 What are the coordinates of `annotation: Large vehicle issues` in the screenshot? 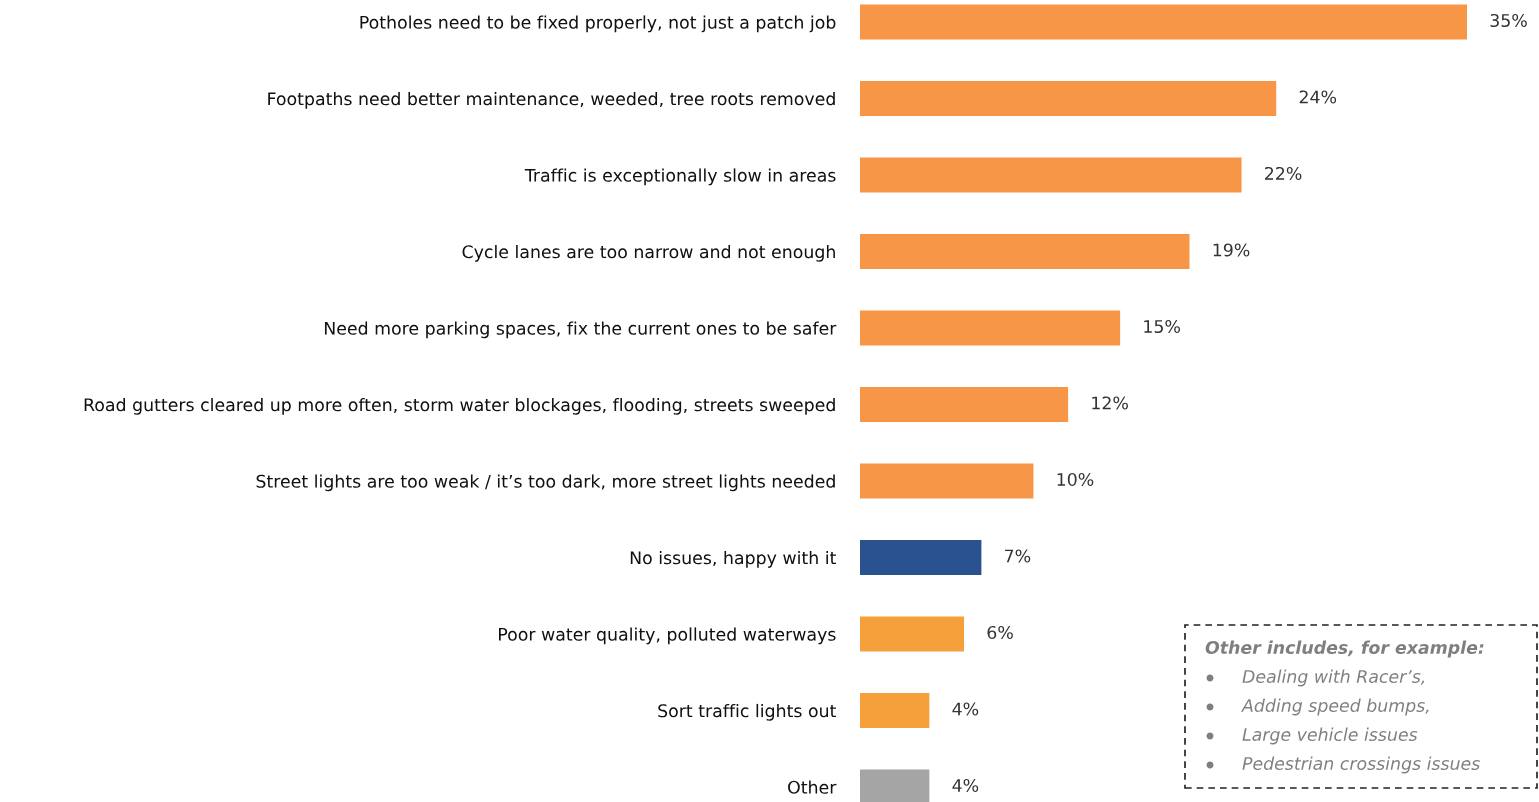 It's located at (1330, 736).